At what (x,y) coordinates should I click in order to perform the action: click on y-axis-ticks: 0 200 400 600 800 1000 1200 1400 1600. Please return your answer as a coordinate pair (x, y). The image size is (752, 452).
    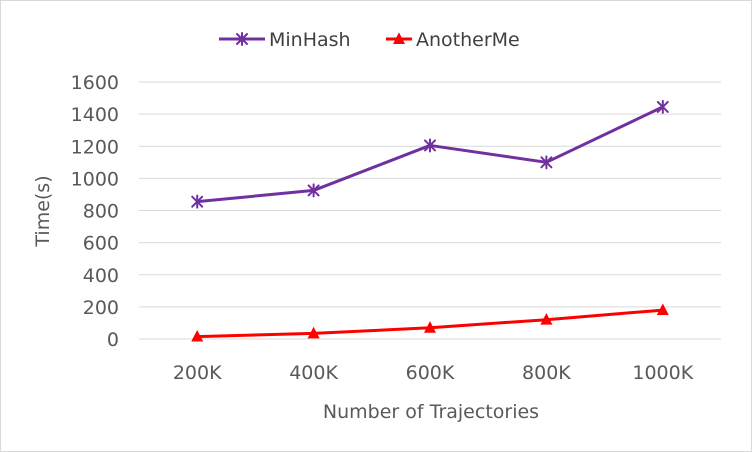
    Looking at the image, I should click on (95, 211).